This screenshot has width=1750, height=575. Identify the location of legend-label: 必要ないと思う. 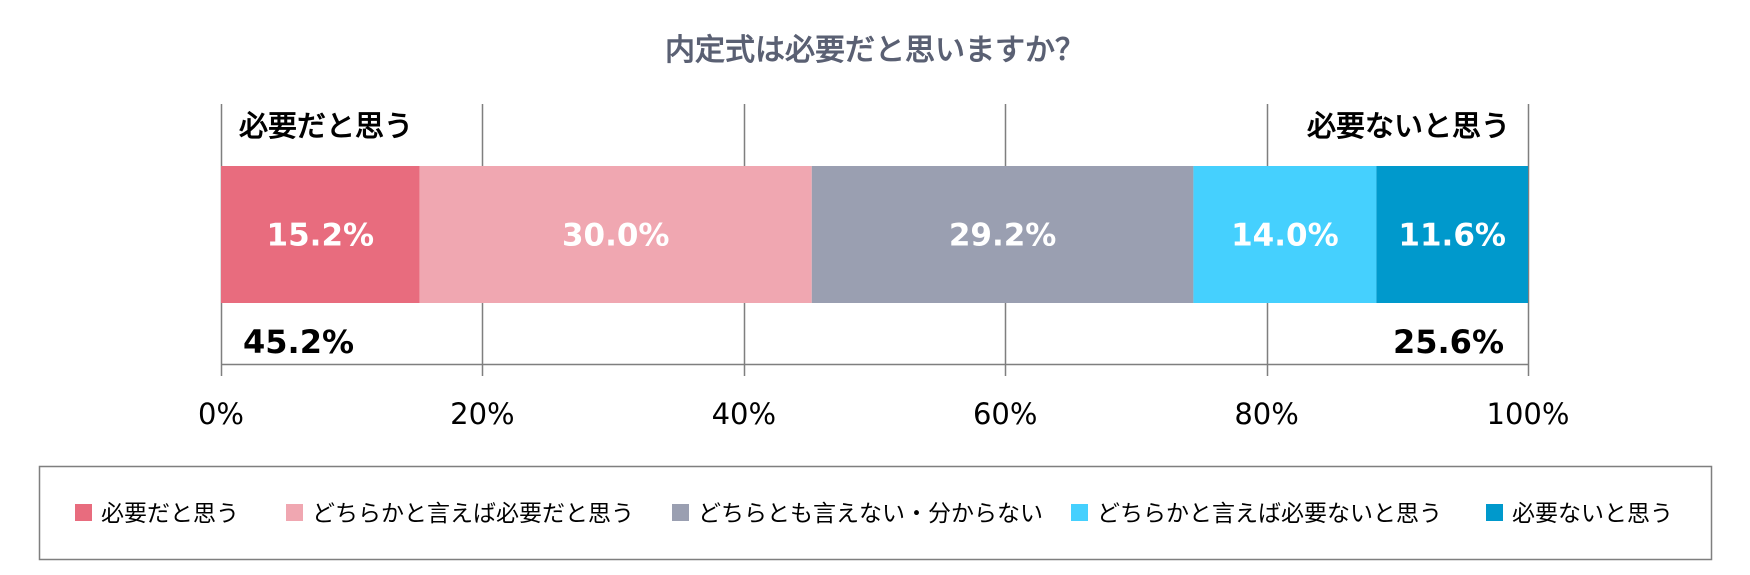
(1592, 514).